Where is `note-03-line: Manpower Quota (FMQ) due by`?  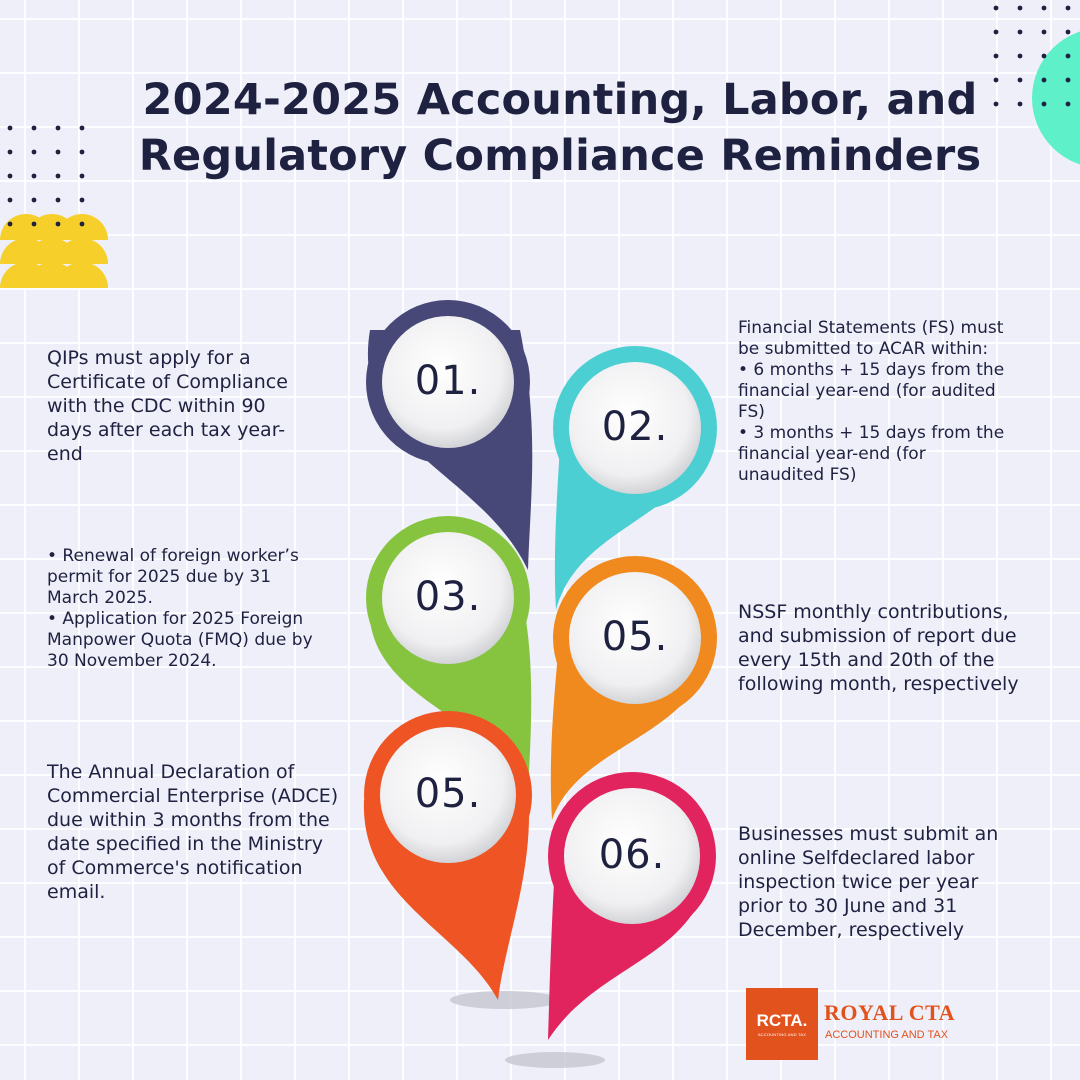 note-03-line: Manpower Quota (FMQ) due by is located at coordinates (180, 640).